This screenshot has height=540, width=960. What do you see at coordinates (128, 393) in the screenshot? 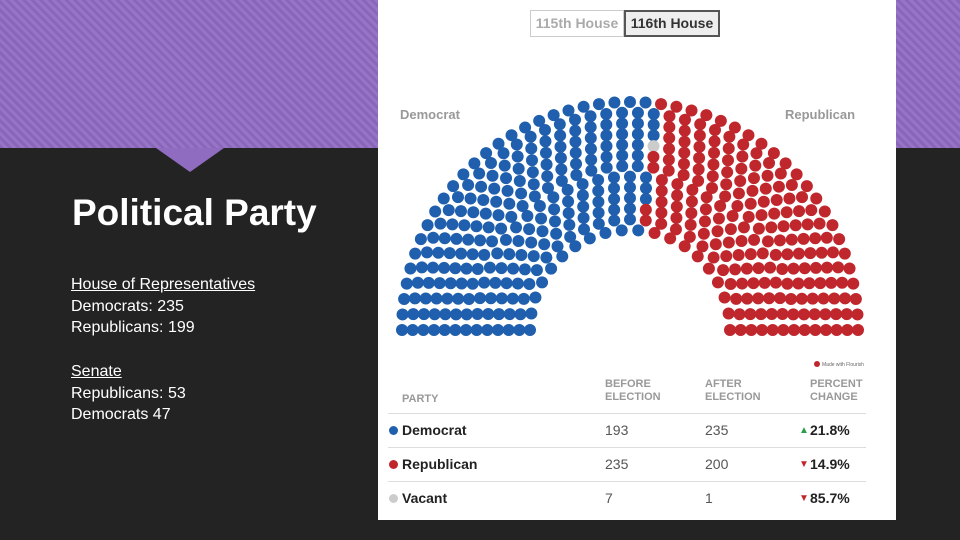
I see `line: Republicans: 53` at bounding box center [128, 393].